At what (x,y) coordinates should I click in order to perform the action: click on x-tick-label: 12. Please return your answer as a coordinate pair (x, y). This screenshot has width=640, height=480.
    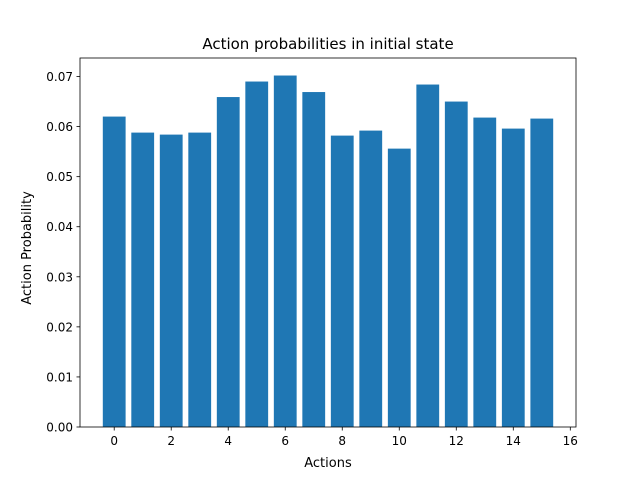
    Looking at the image, I should click on (456, 441).